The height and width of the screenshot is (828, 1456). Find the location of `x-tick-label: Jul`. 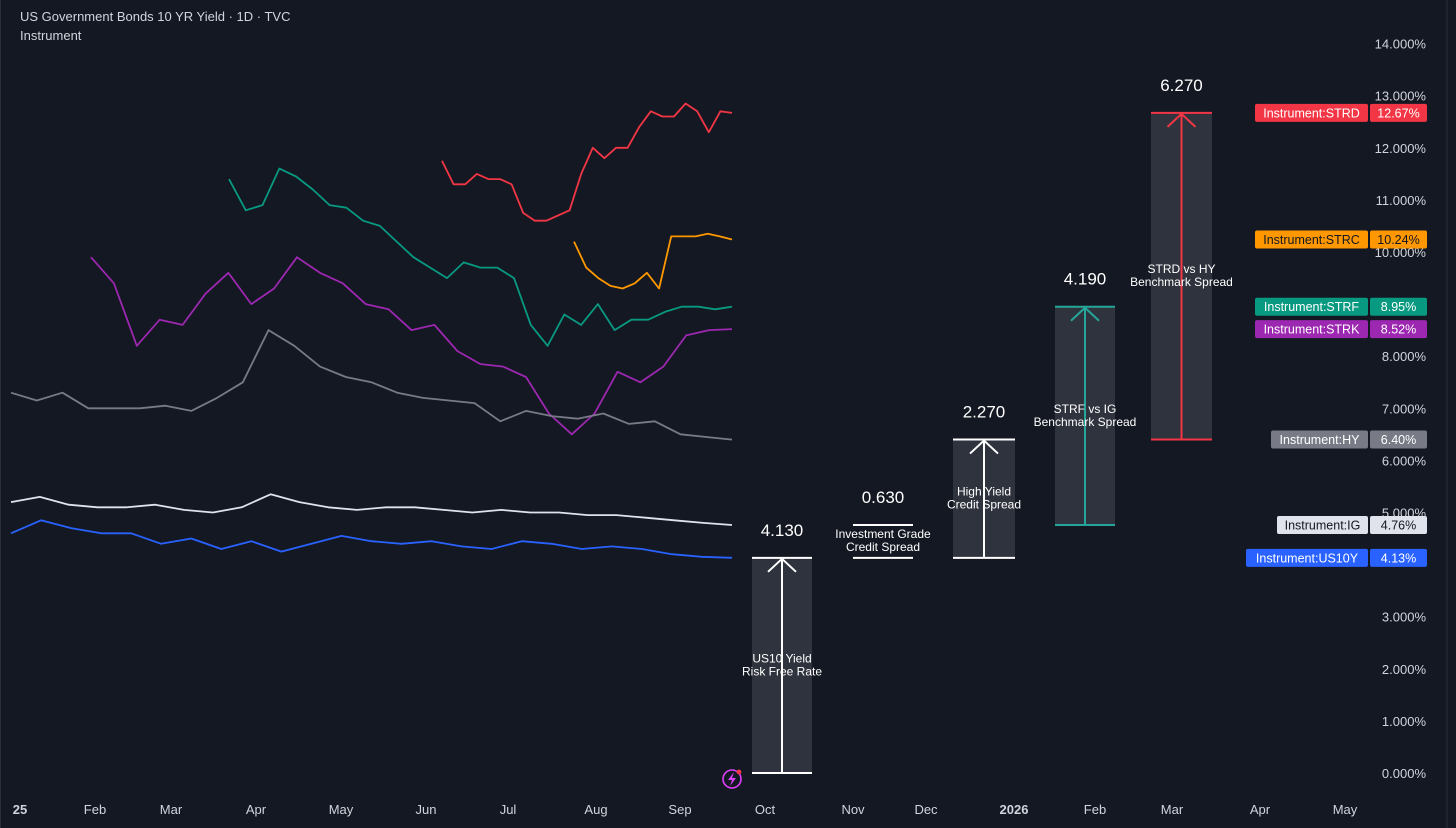

x-tick-label: Jul is located at coordinates (508, 809).